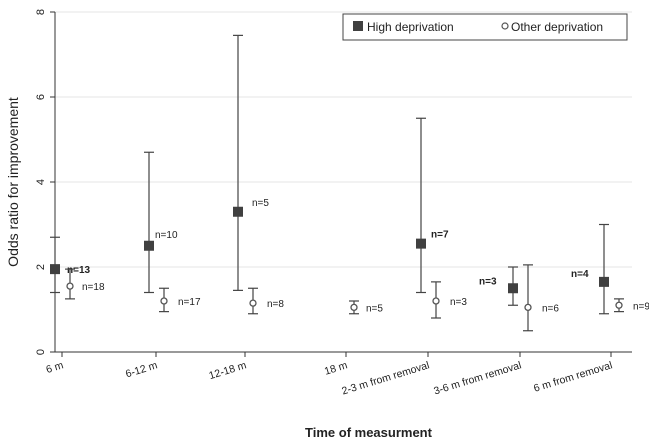  Describe the element at coordinates (41, 267) in the screenshot. I see `y-tick-label: 2` at that location.